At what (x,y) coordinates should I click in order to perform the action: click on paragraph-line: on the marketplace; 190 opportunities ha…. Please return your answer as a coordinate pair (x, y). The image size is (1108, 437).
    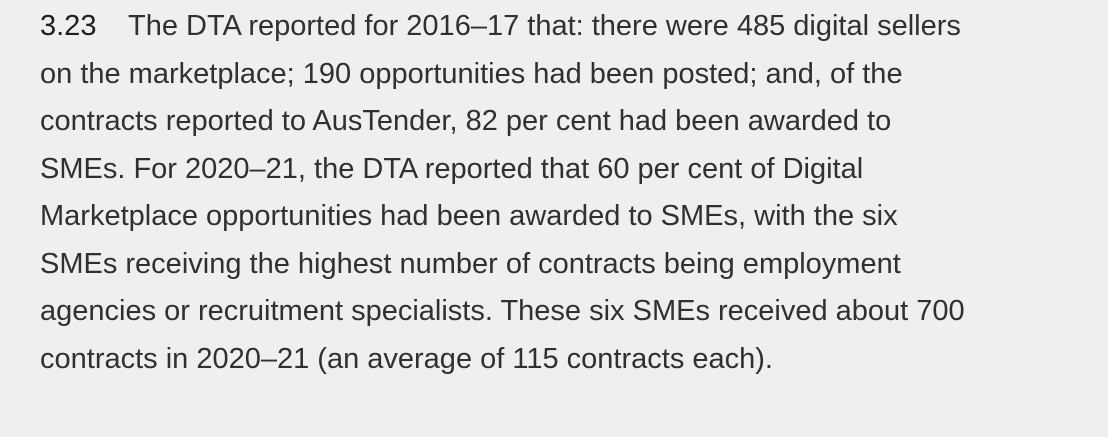
    Looking at the image, I should click on (471, 73).